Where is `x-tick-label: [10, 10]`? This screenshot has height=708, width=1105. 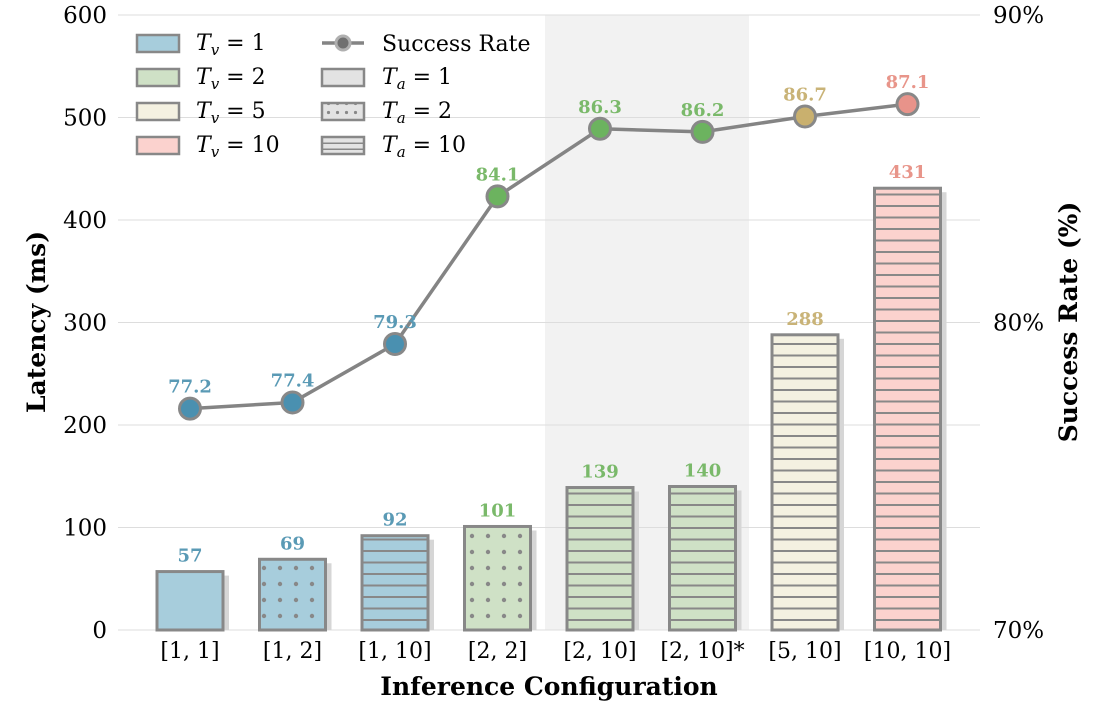 x-tick-label: [10, 10] is located at coordinates (907, 651).